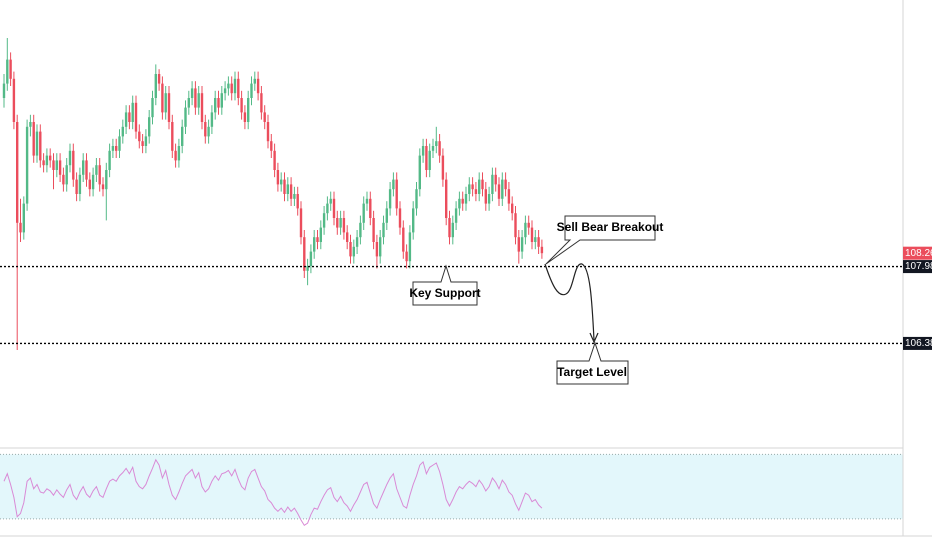 This screenshot has height=550, width=932. What do you see at coordinates (917, 298) in the screenshot?
I see `axis-labels: 107.988 106.387 108.267` at bounding box center [917, 298].